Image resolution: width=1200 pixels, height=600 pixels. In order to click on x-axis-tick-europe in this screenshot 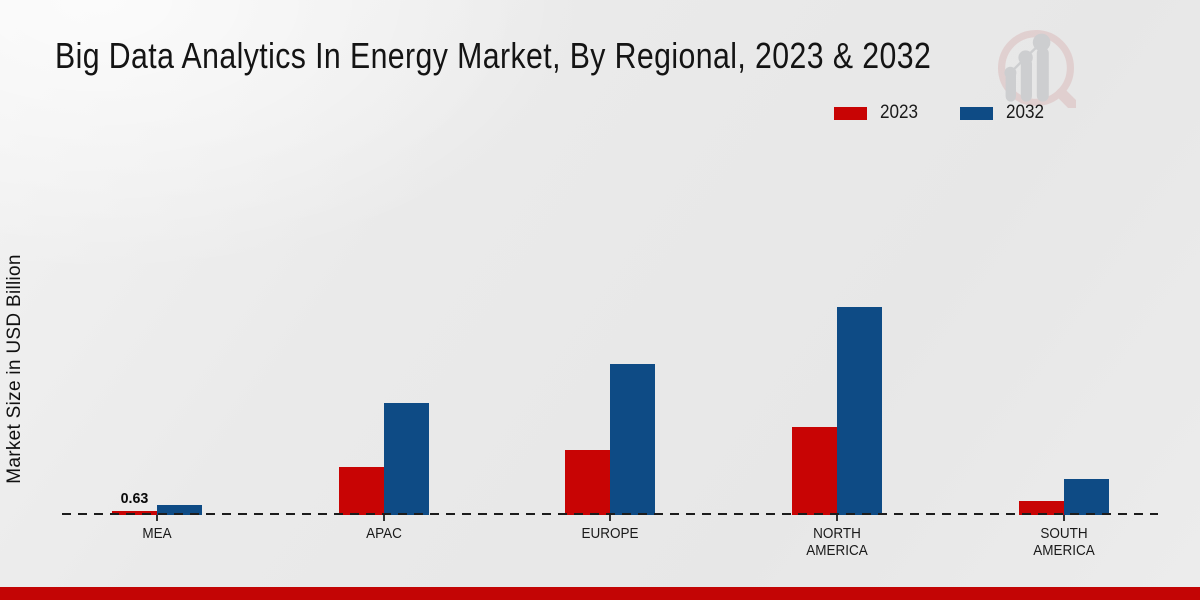, I will do `click(610, 518)`.